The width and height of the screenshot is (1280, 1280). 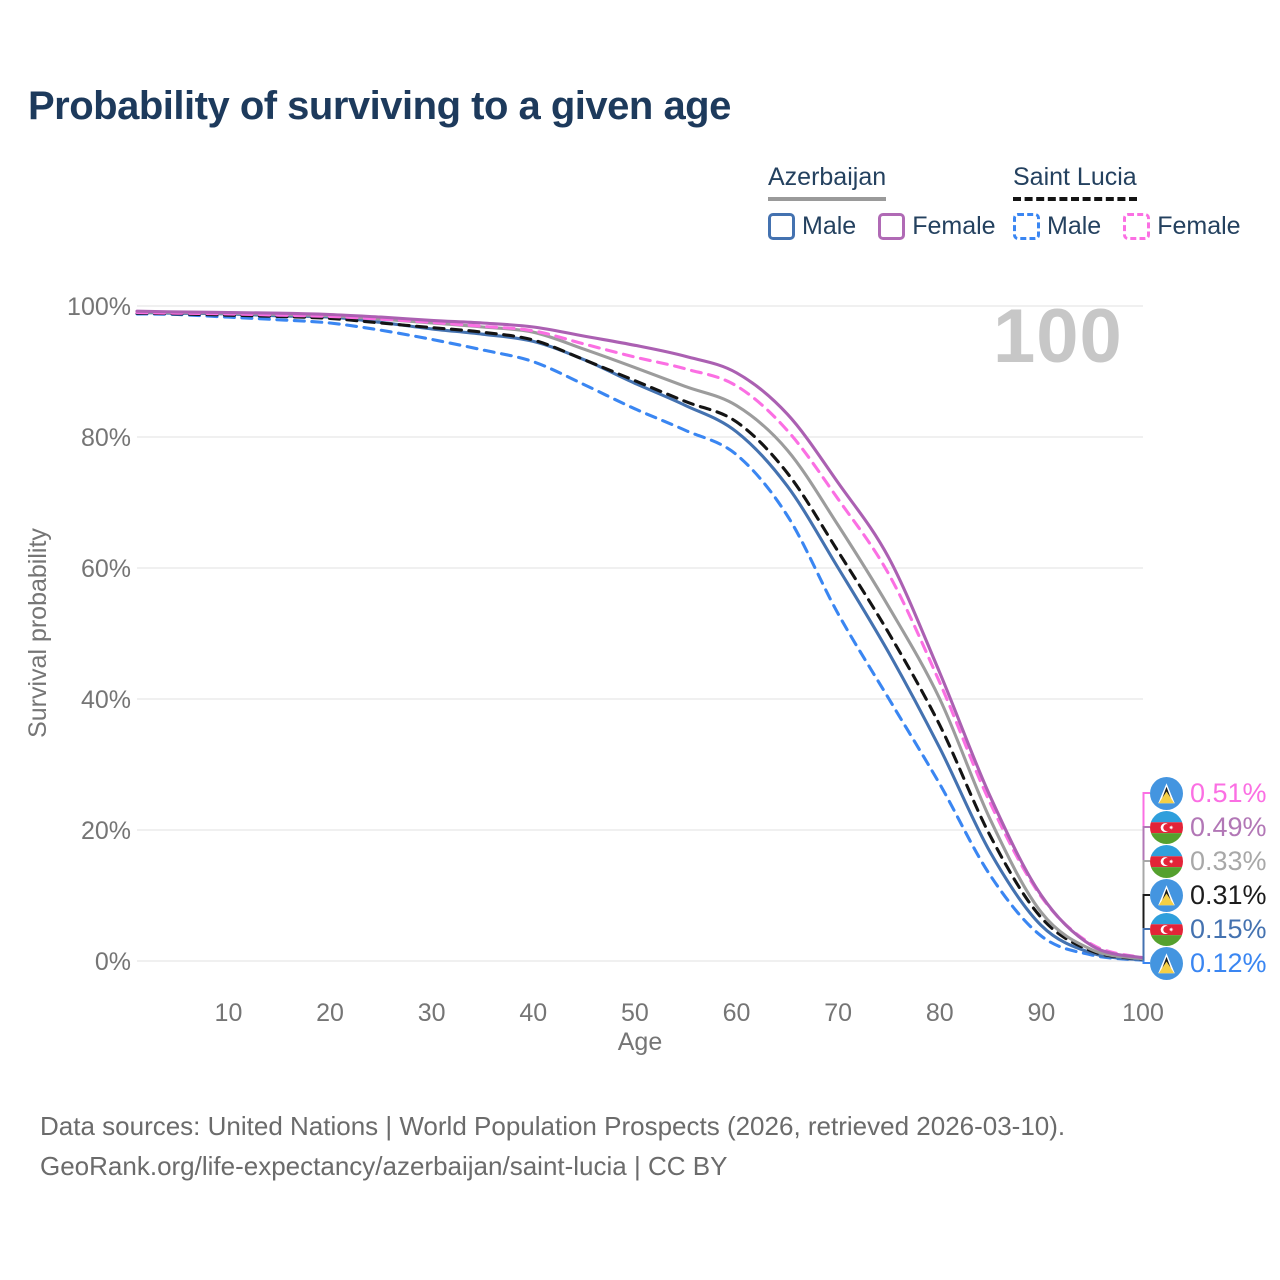 I want to click on end-label-azerbaijan-male: 0.15%, so click(x=1208, y=929).